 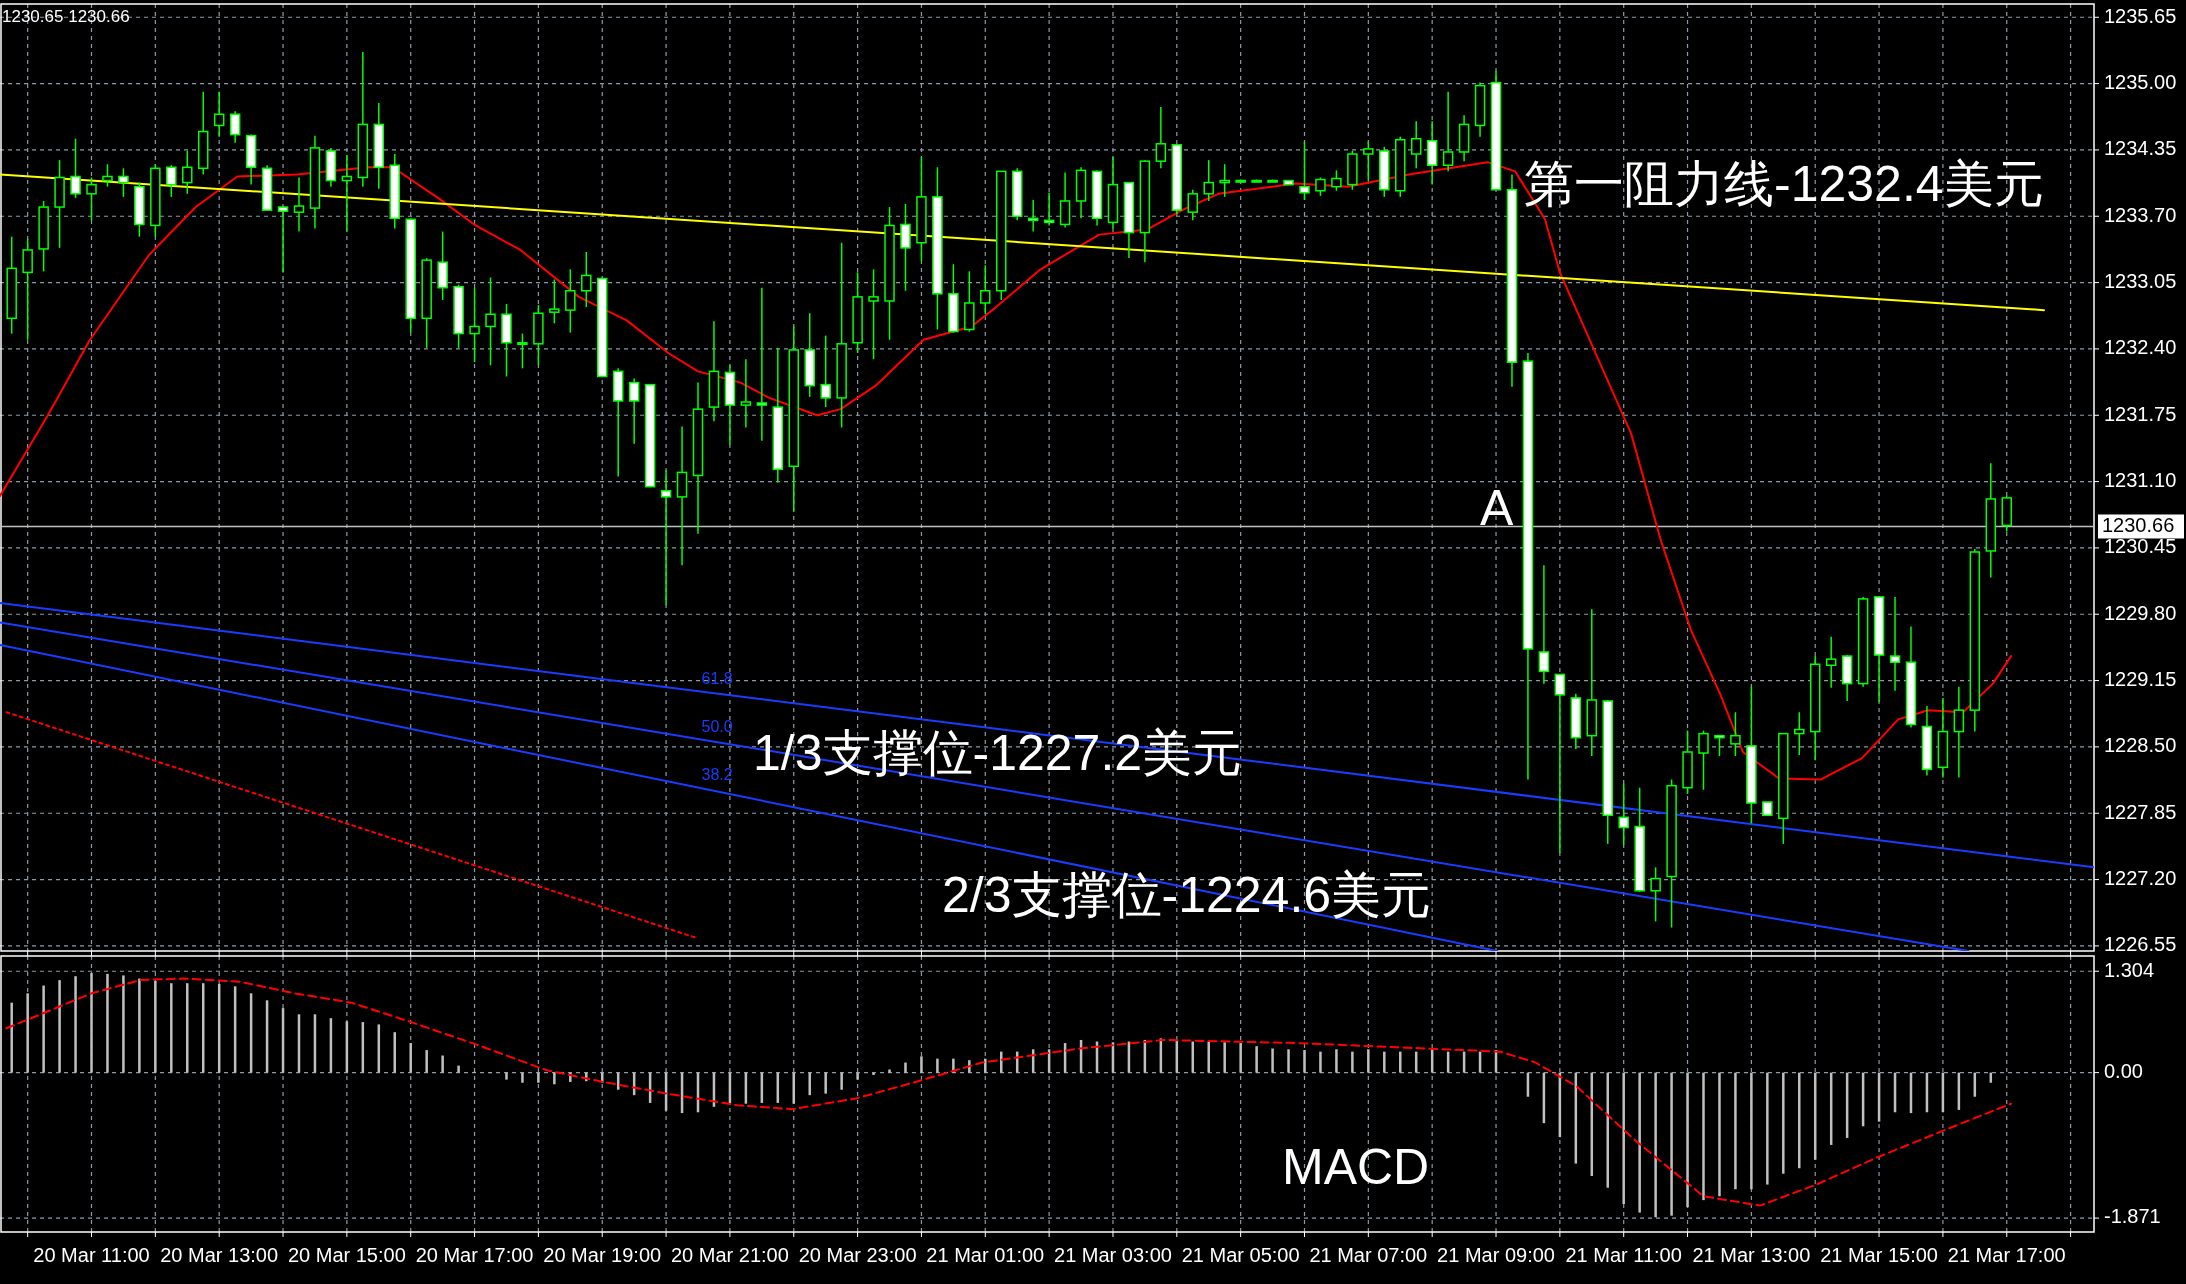 I want to click on y-tick-label: 1235.65, so click(x=2140, y=15).